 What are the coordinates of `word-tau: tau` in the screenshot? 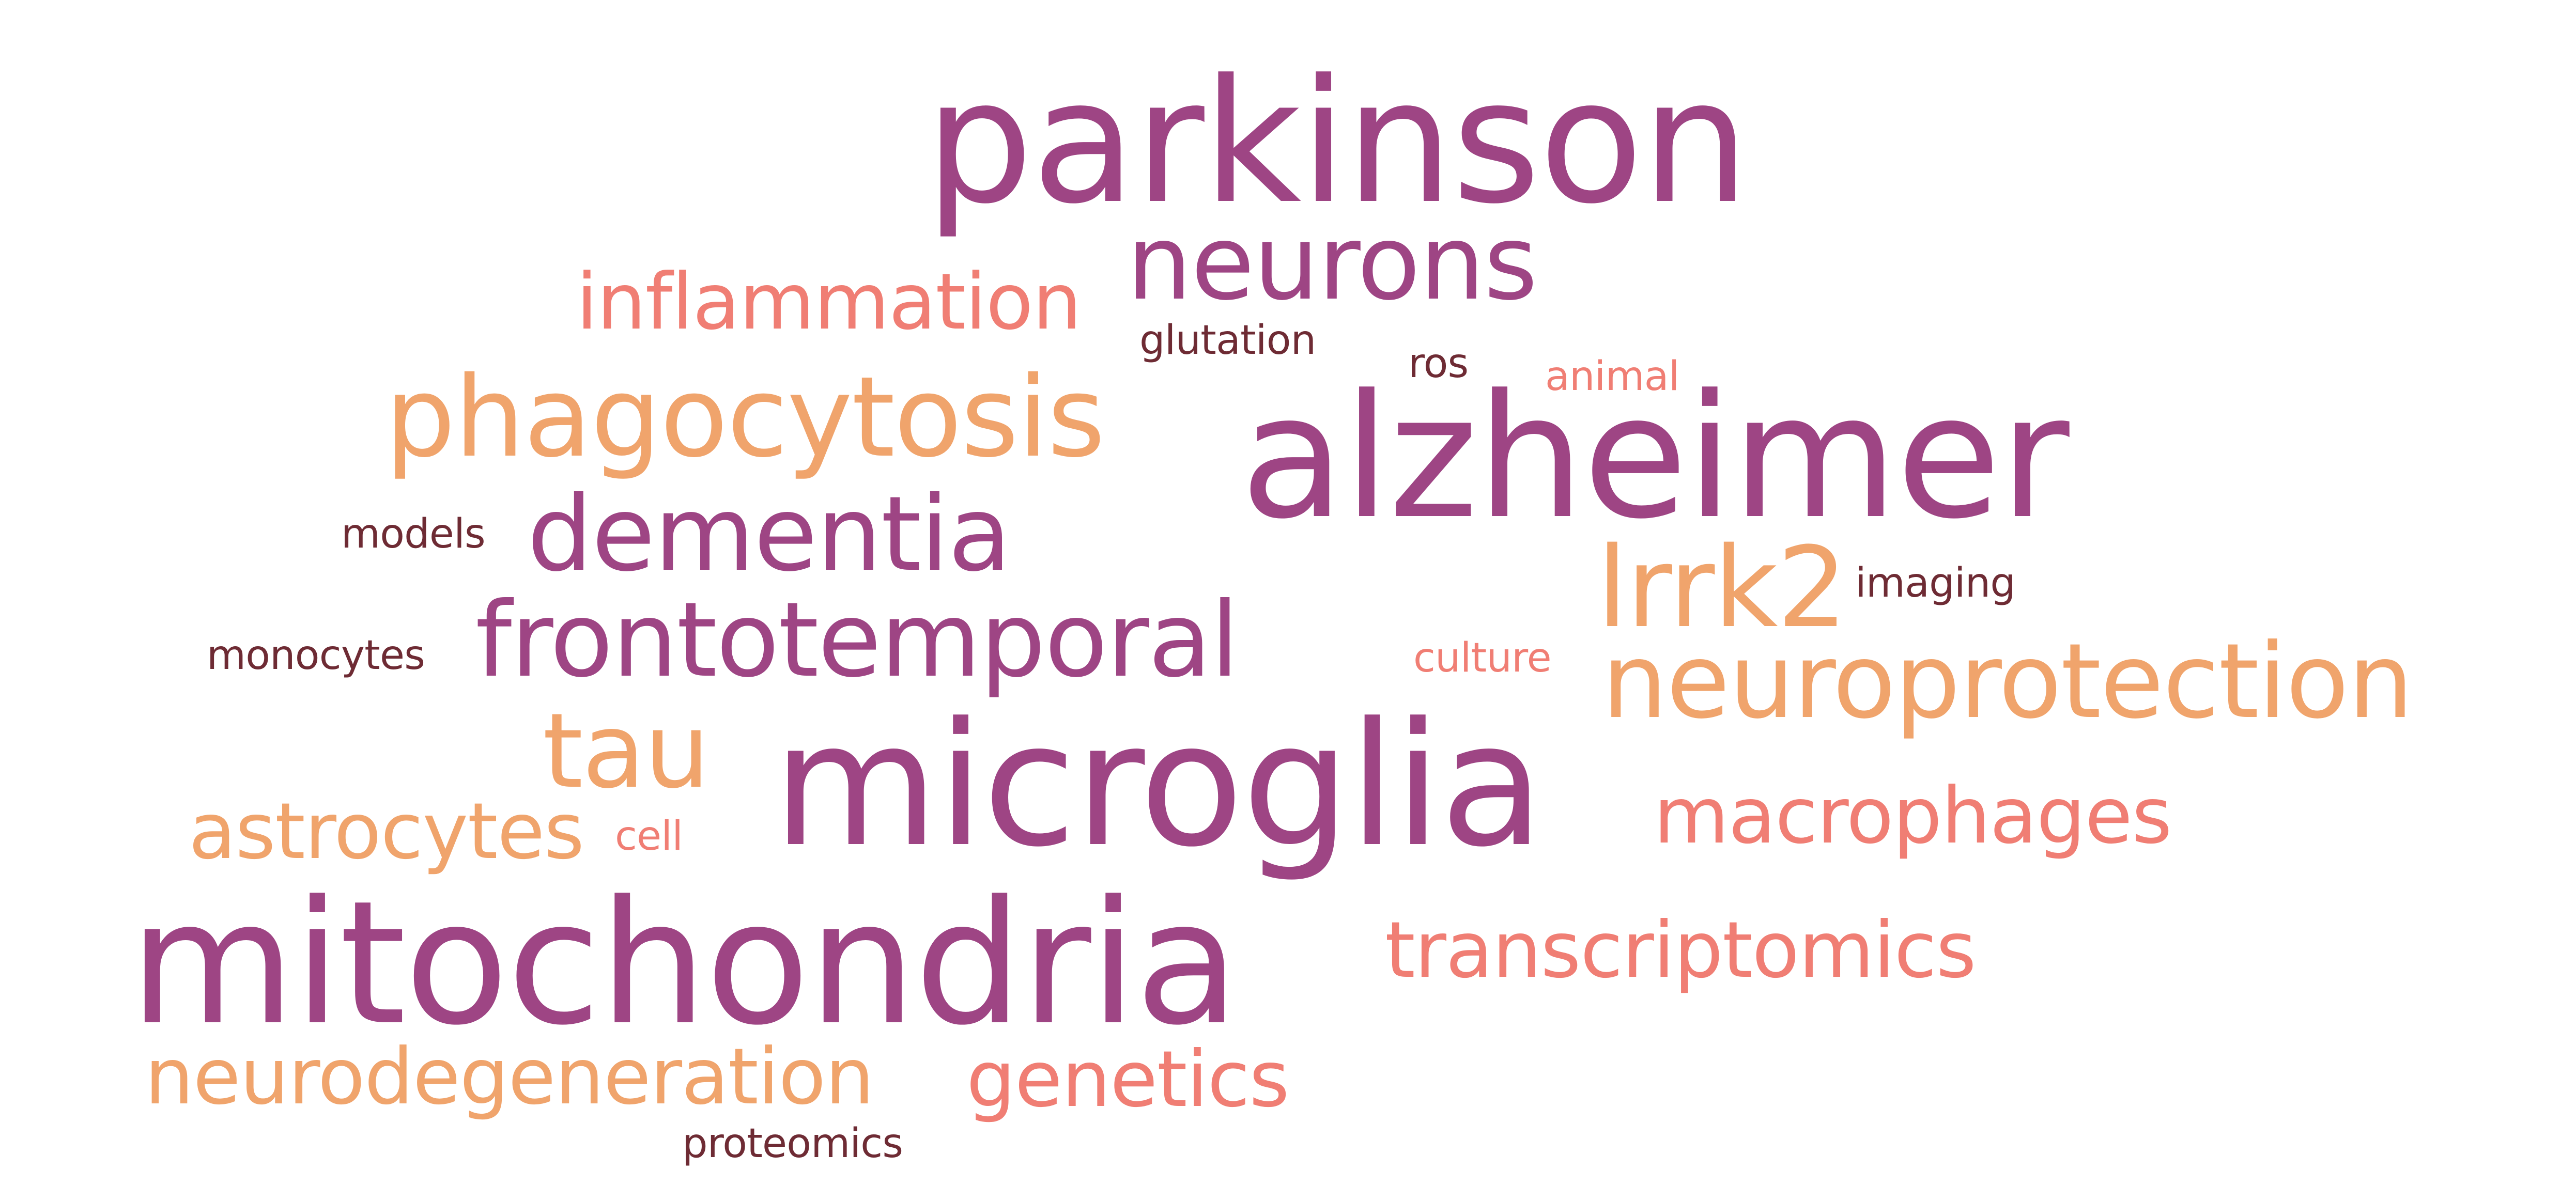 It's located at (626, 752).